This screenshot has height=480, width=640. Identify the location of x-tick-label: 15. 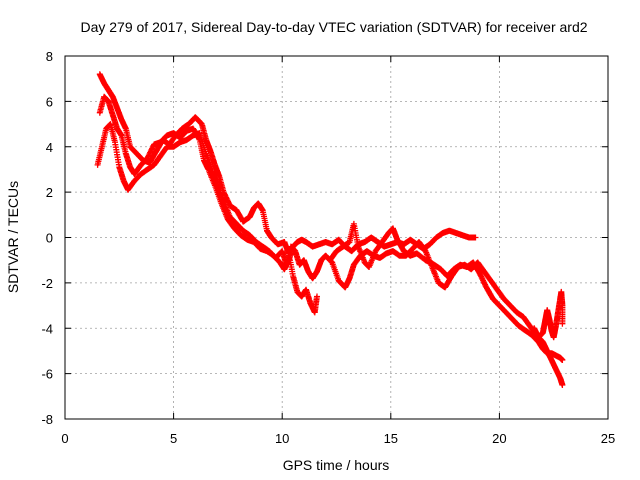
(391, 438).